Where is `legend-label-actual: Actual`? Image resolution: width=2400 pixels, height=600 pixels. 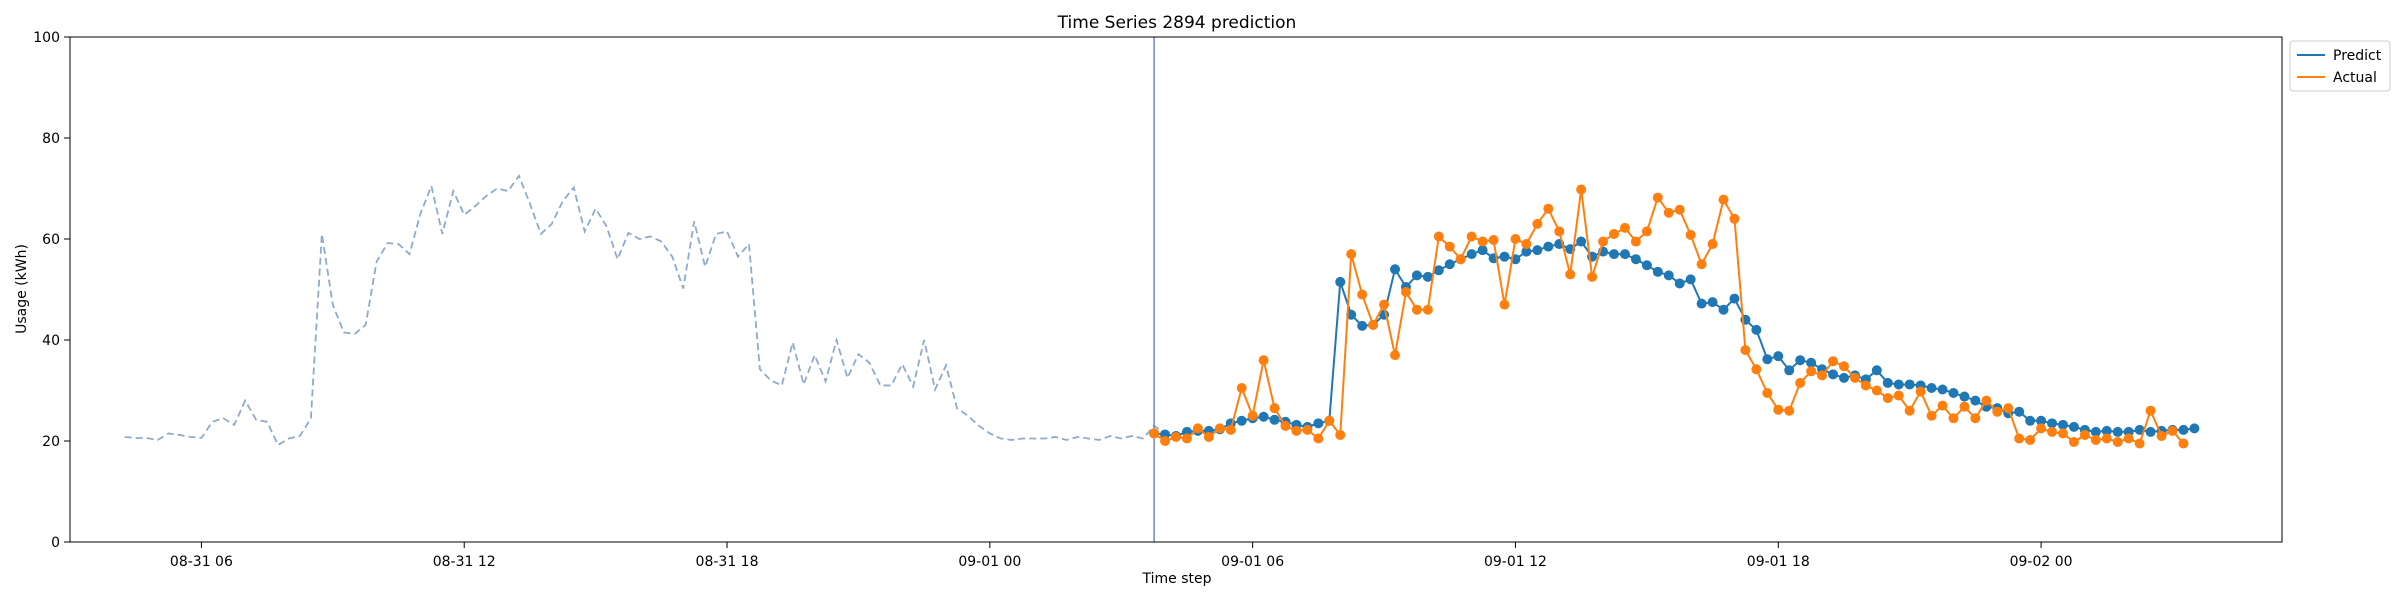
legend-label-actual: Actual is located at coordinates (2355, 78).